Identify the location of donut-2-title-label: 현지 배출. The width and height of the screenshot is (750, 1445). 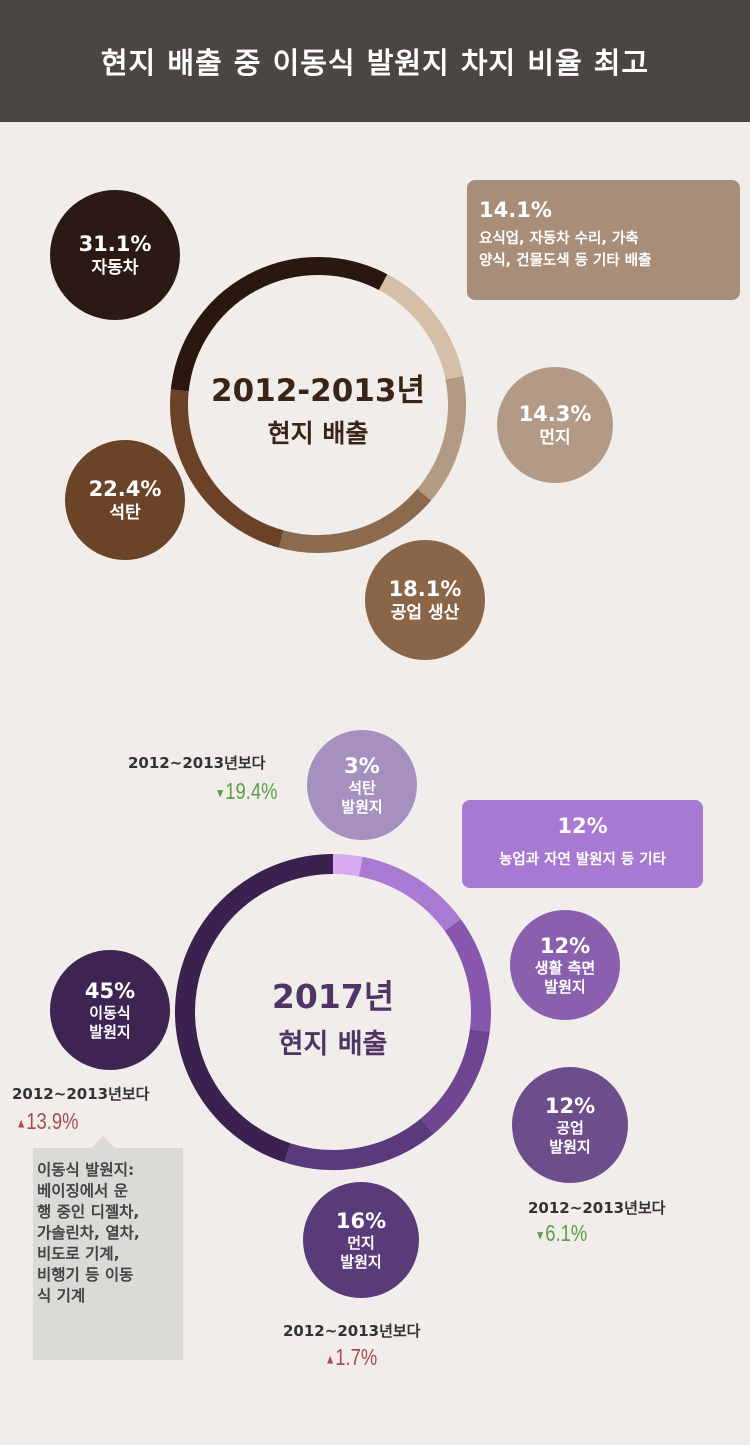
(333, 1044).